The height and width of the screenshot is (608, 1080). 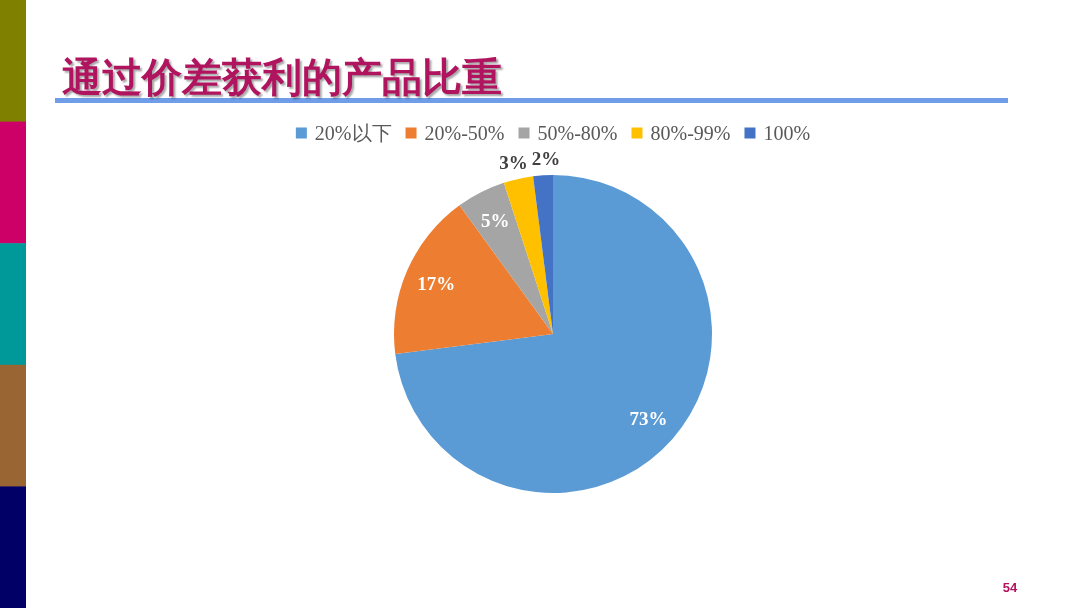 I want to click on text: 54, so click(x=1010, y=587).